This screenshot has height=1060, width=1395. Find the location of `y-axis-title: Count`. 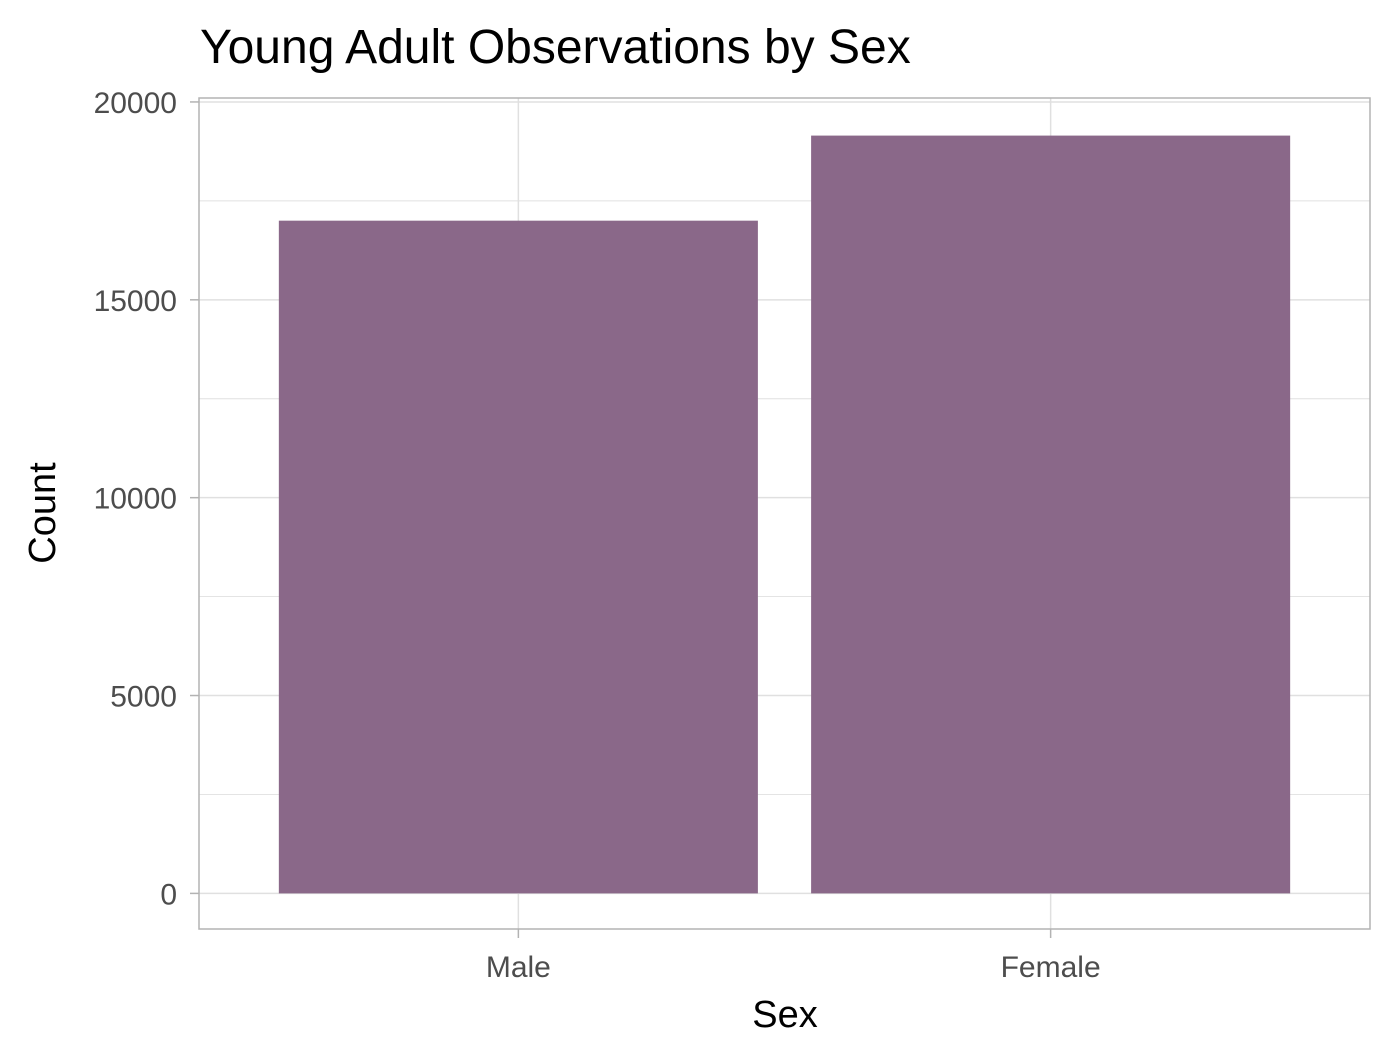

y-axis-title: Count is located at coordinates (43, 513).